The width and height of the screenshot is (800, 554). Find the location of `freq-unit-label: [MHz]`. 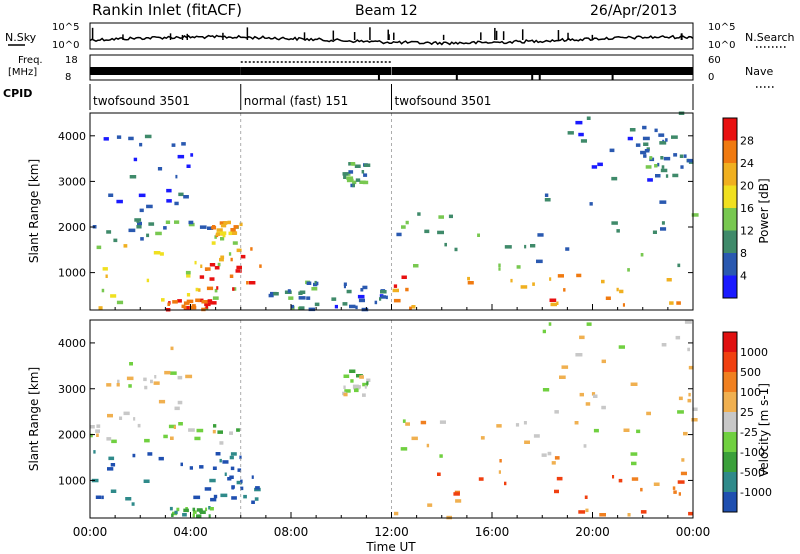

freq-unit-label: [MHz] is located at coordinates (22, 72).